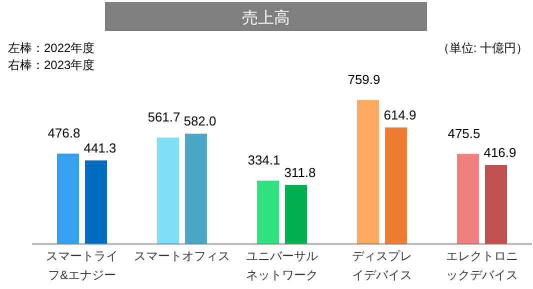 This screenshot has width=533, height=289. Describe the element at coordinates (464, 133) in the screenshot. I see `data-label: 475.5` at that location.